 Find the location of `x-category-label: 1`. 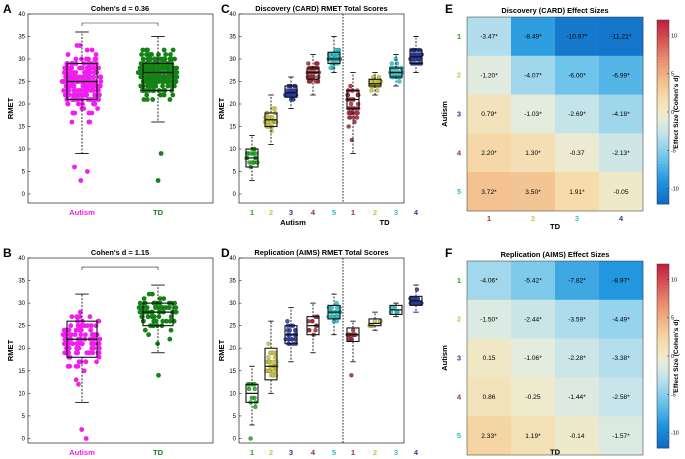

x-category-label: 1 is located at coordinates (489, 218).